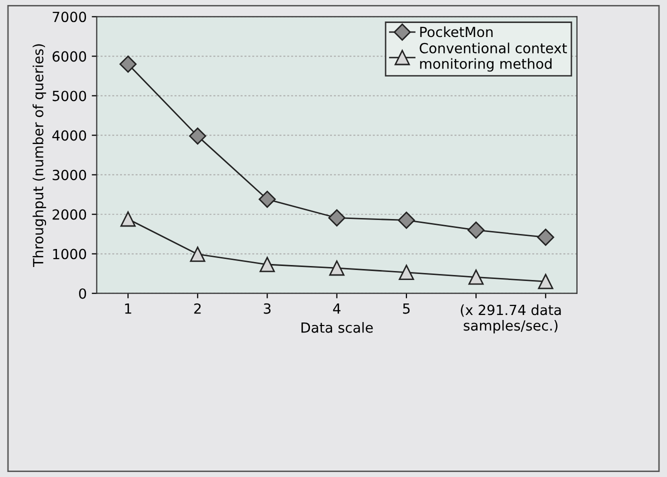  I want to click on y-axis-title: Throughput (number of queries), so click(39, 155).